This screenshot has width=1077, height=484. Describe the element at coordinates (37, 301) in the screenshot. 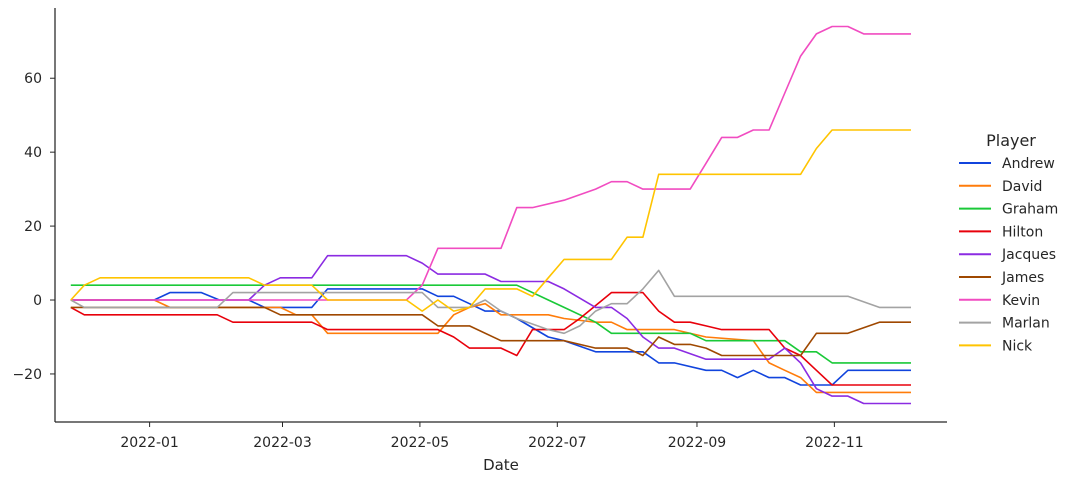

I see `y-tick-label: 0` at that location.